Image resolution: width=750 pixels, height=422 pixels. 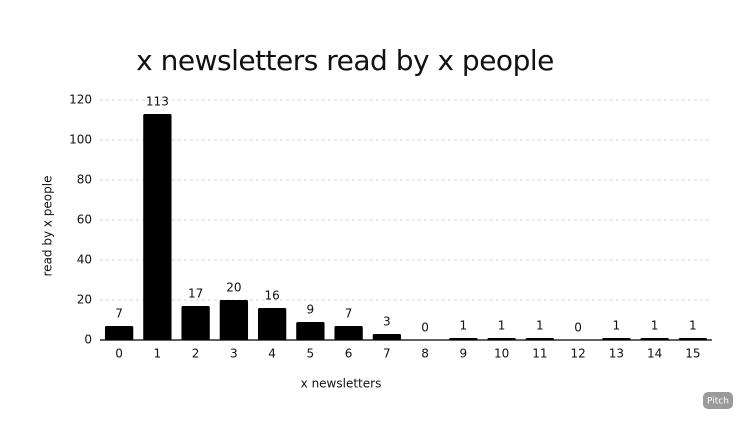 What do you see at coordinates (195, 294) in the screenshot?
I see `data-label: 17` at bounding box center [195, 294].